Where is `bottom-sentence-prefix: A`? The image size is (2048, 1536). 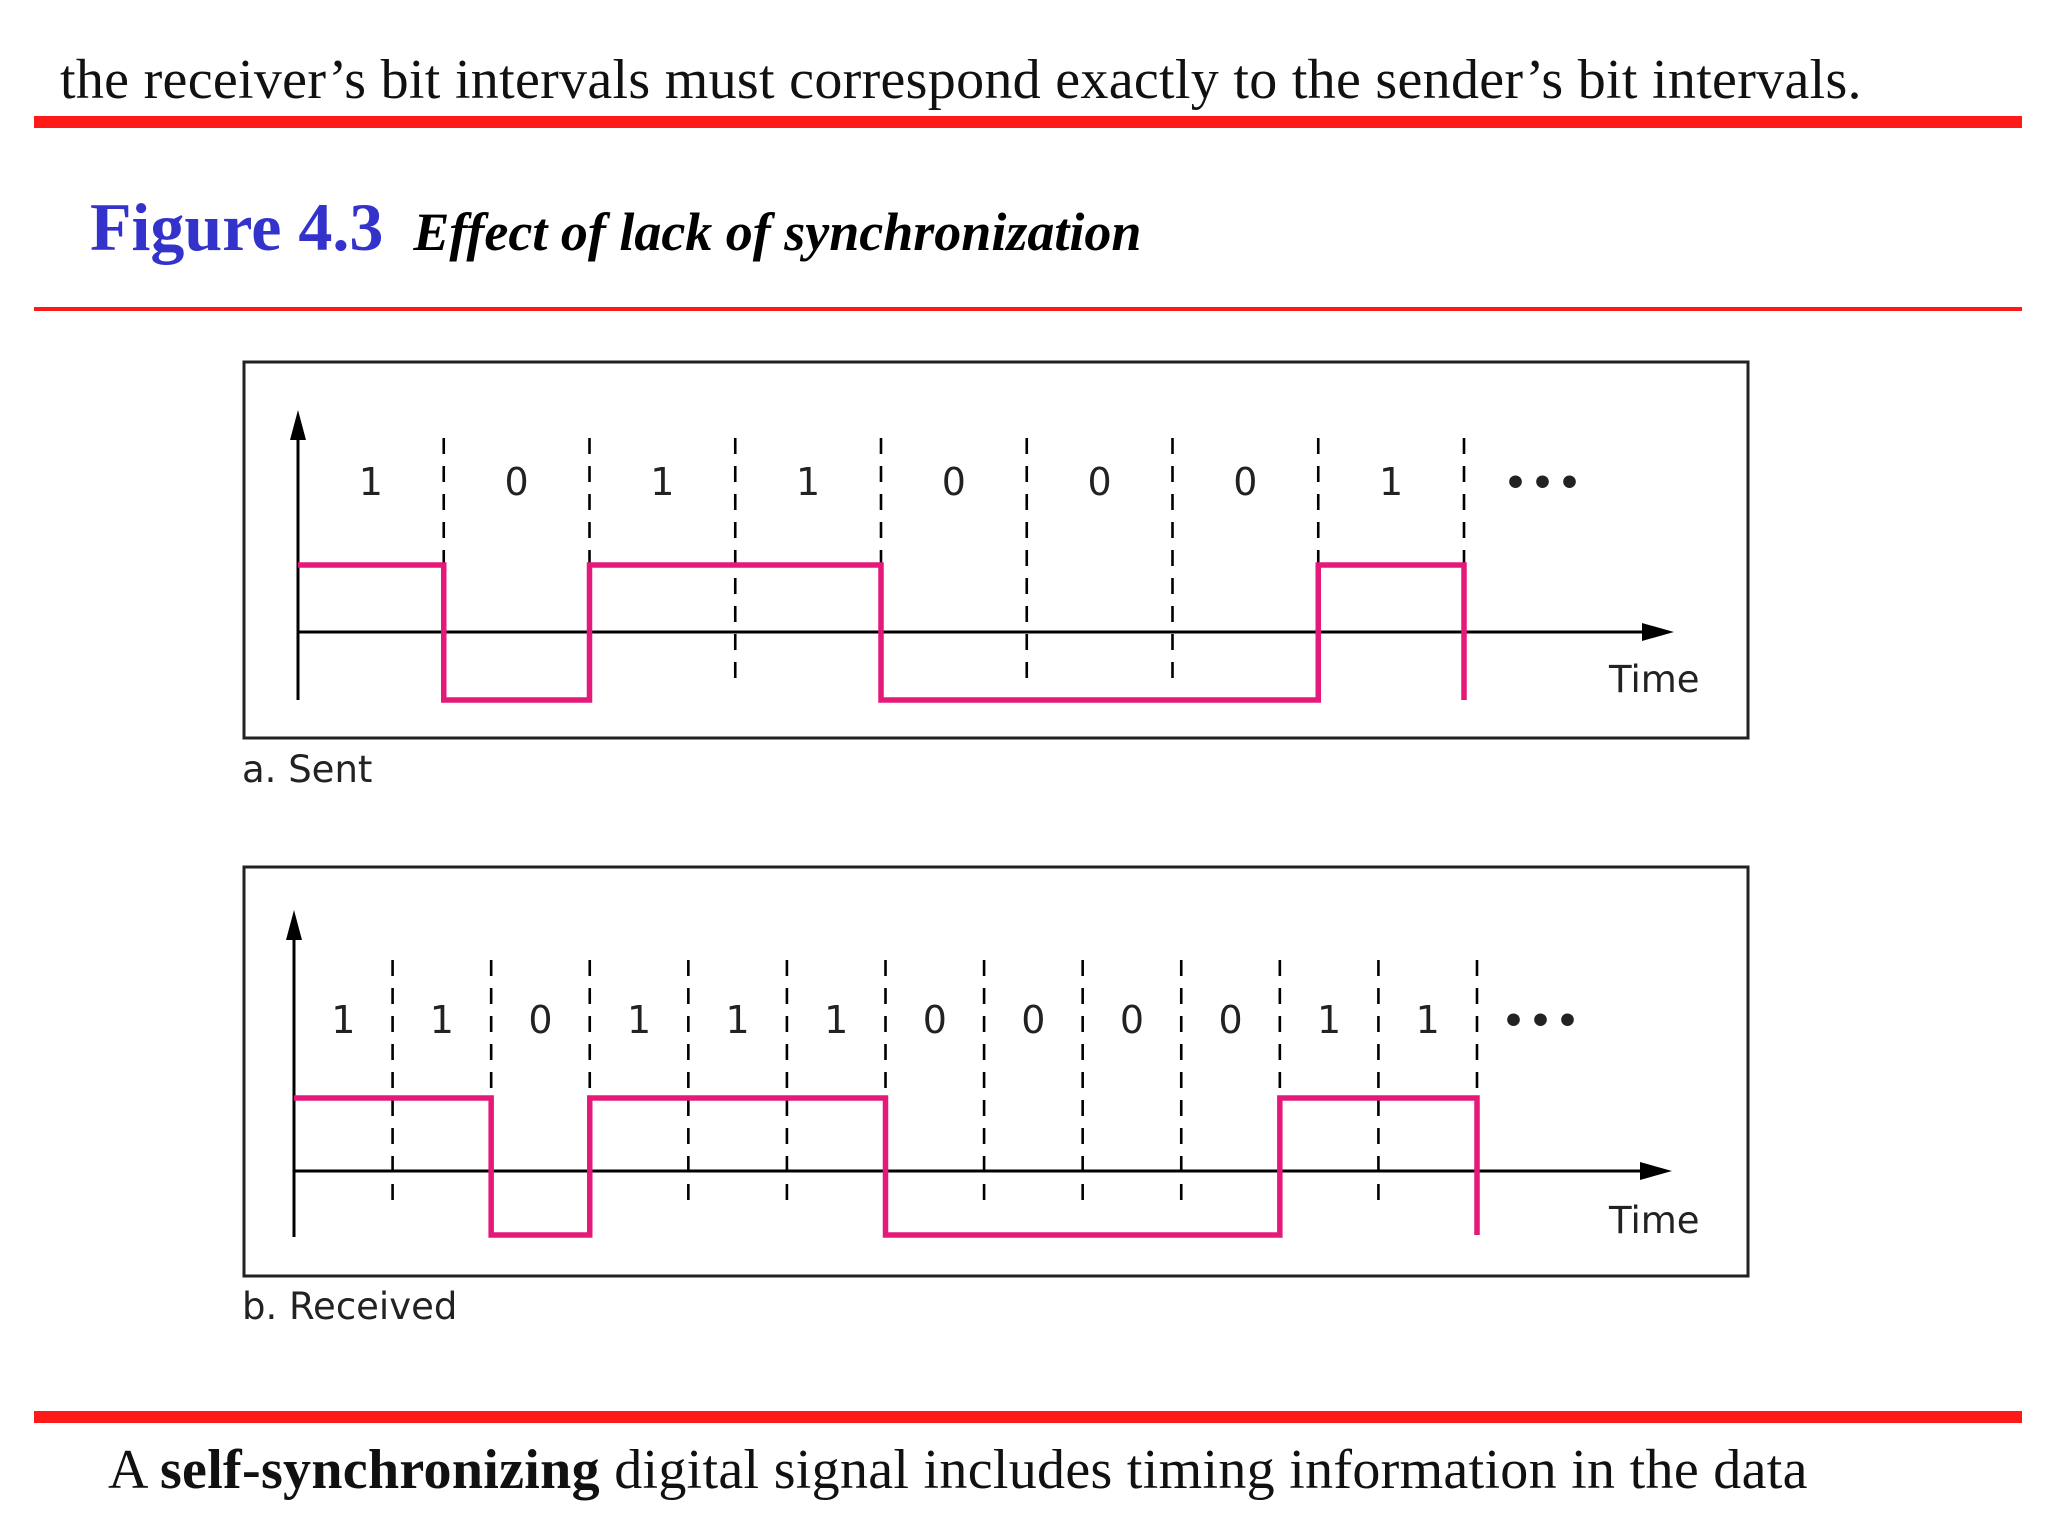 bottom-sentence-prefix: A is located at coordinates (134, 1470).